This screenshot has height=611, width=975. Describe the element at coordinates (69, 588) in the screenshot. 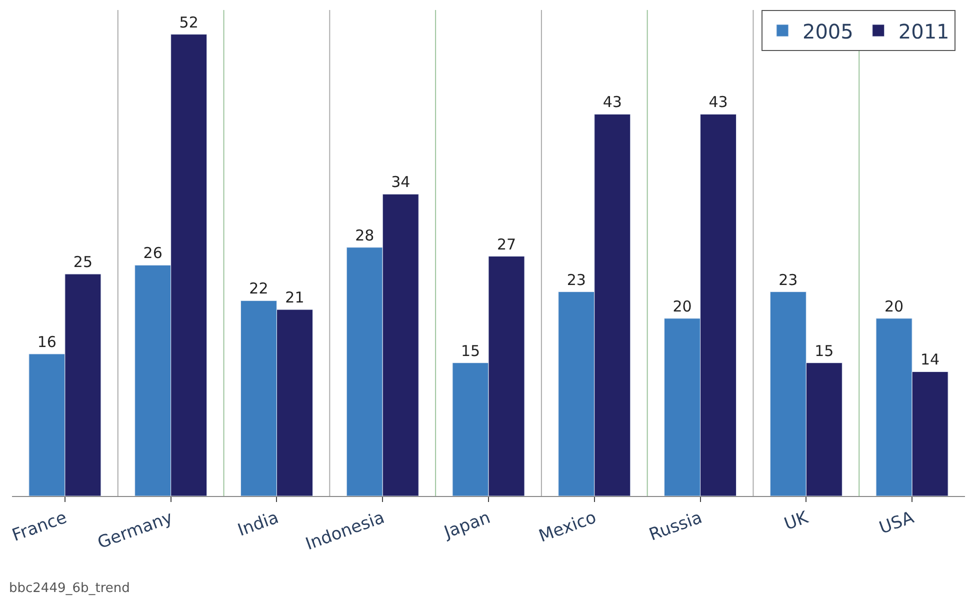

I see `text: bbc2449_6b_trend` at that location.